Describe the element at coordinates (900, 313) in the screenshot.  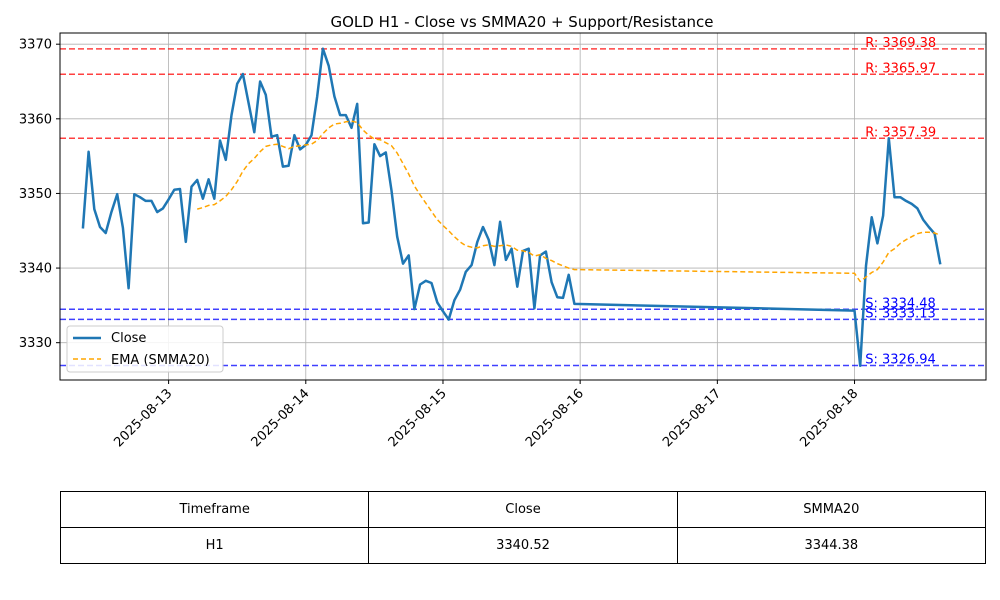
I see `support-label: S: 3333.13` at that location.